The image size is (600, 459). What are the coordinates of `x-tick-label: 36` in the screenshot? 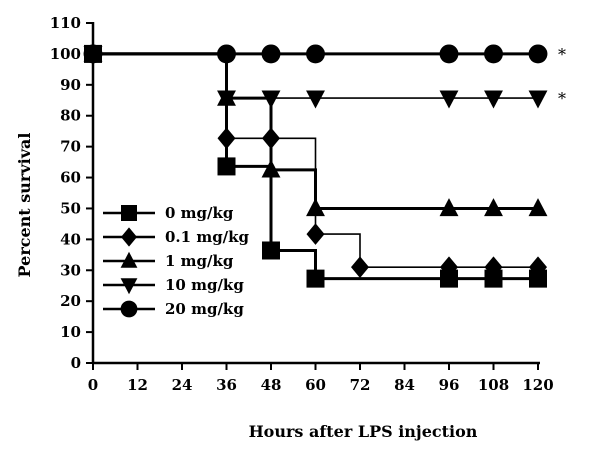 It's located at (226, 385).